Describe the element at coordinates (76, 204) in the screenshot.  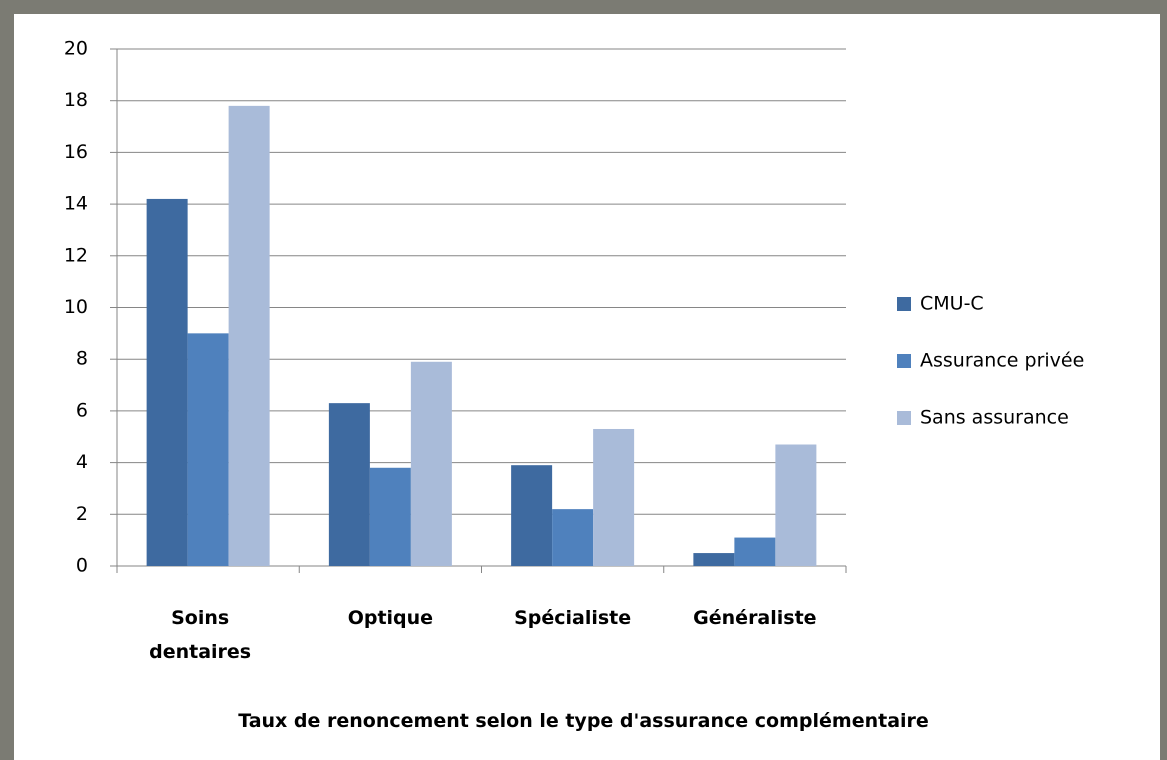
I see `y-tick-label: 14` at that location.